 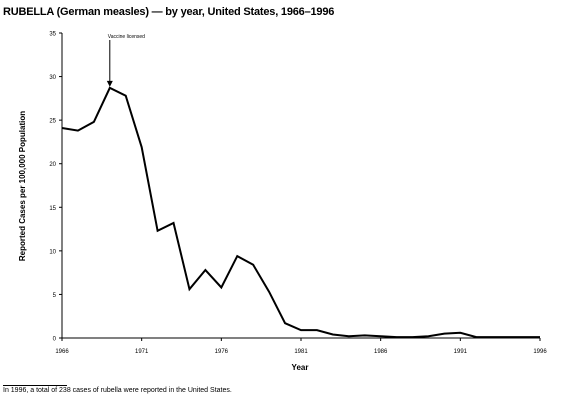 I want to click on x-axis-label: Year, so click(x=300, y=367).